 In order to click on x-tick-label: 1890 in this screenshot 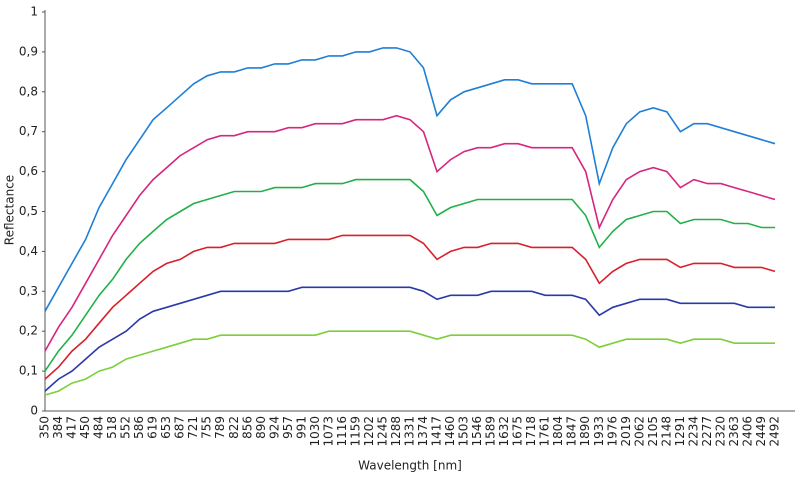, I will do `click(585, 431)`.